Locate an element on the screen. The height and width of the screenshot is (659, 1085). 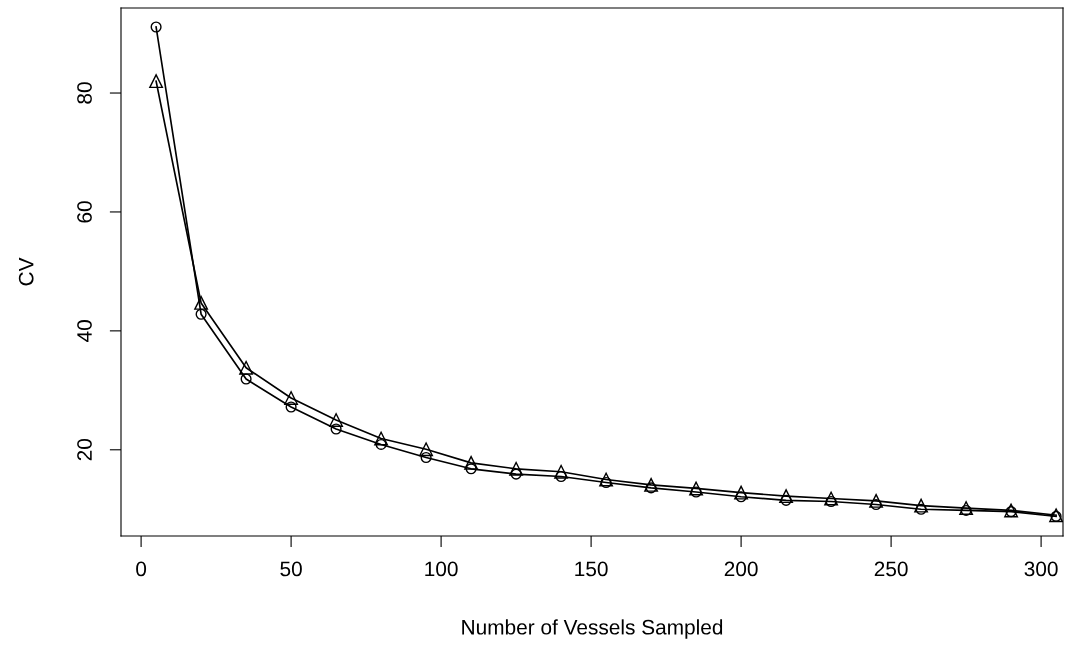
x-tick-label: 50 is located at coordinates (291, 569).